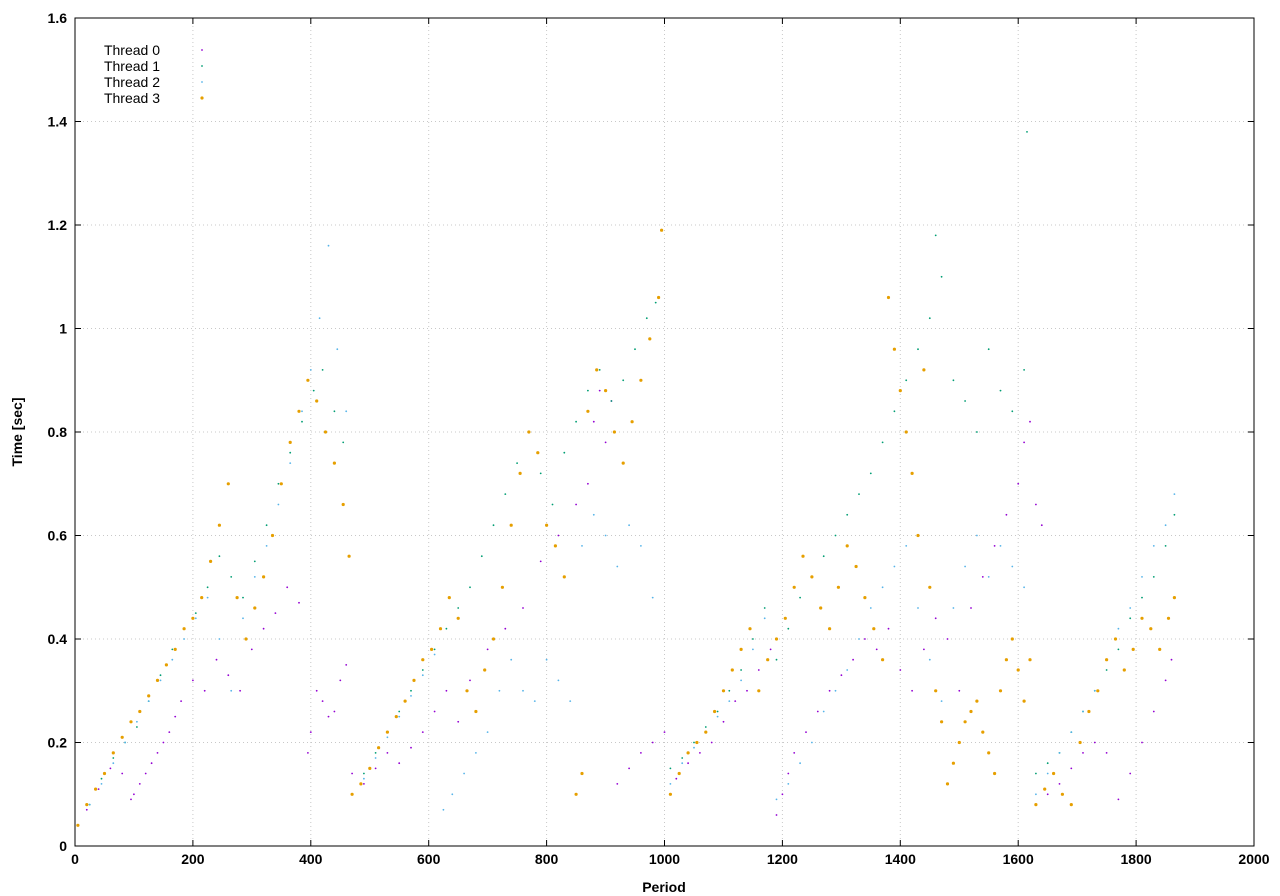 Image resolution: width=1280 pixels, height=896 pixels. I want to click on y-tick-label: 0.8, so click(58, 432).